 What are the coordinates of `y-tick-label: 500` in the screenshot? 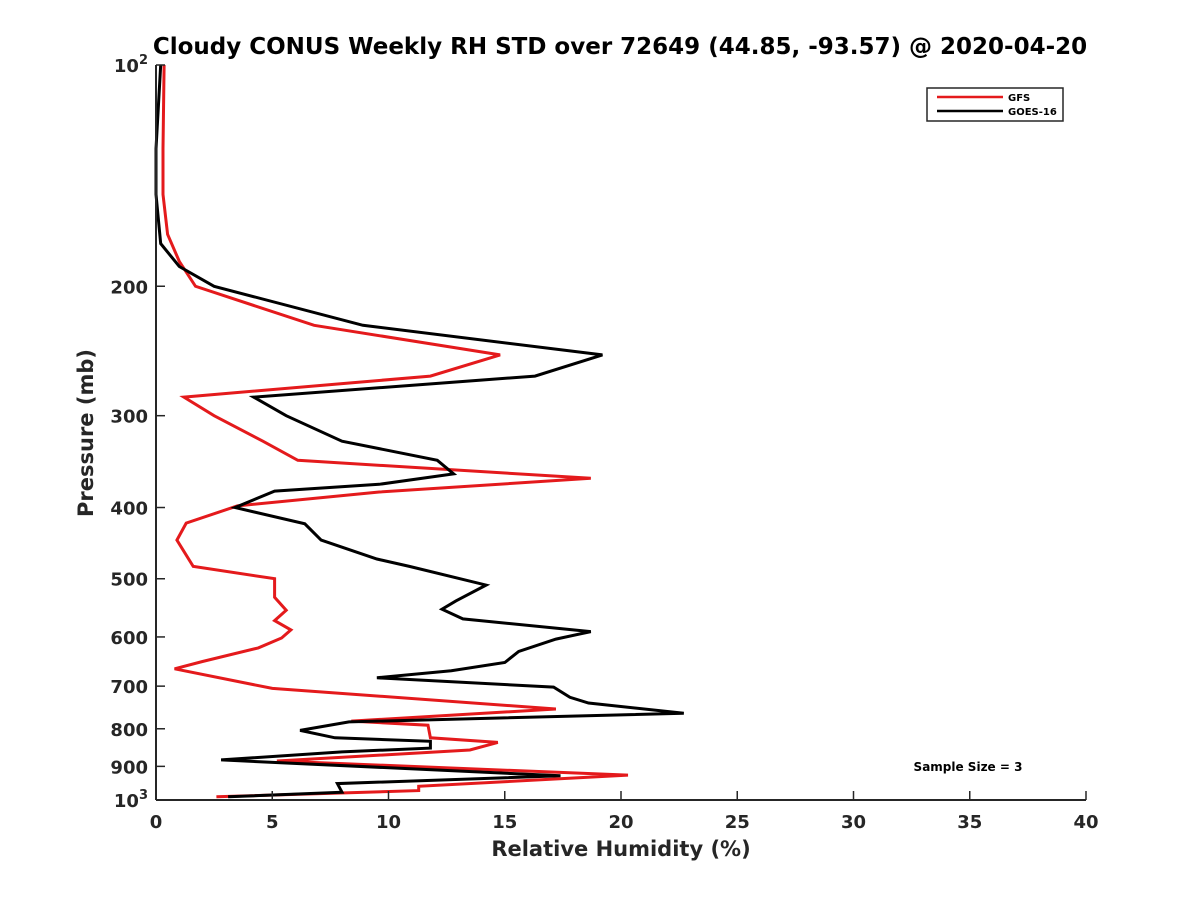 It's located at (129, 580).